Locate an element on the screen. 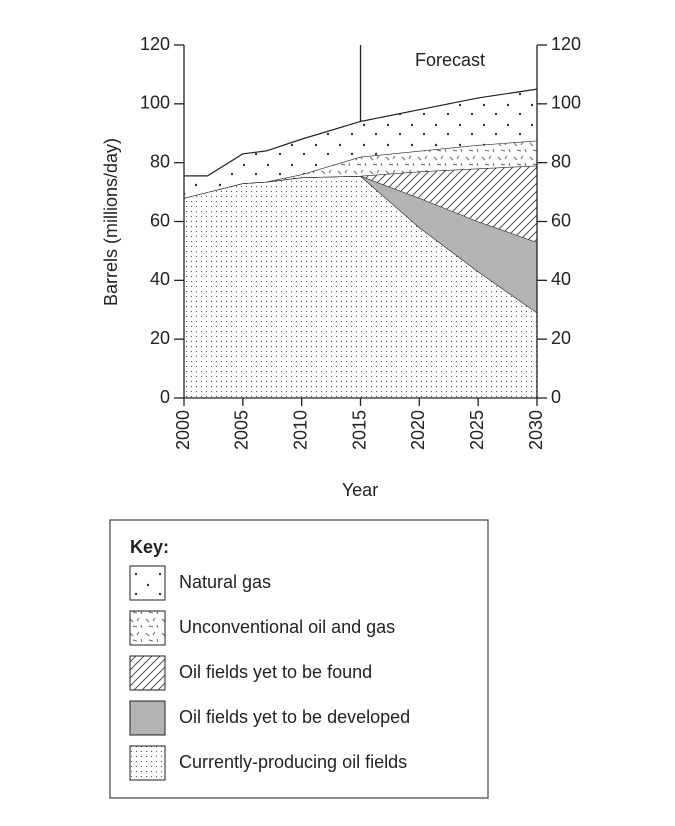  x-tick-label: 2000 is located at coordinates (183, 430).